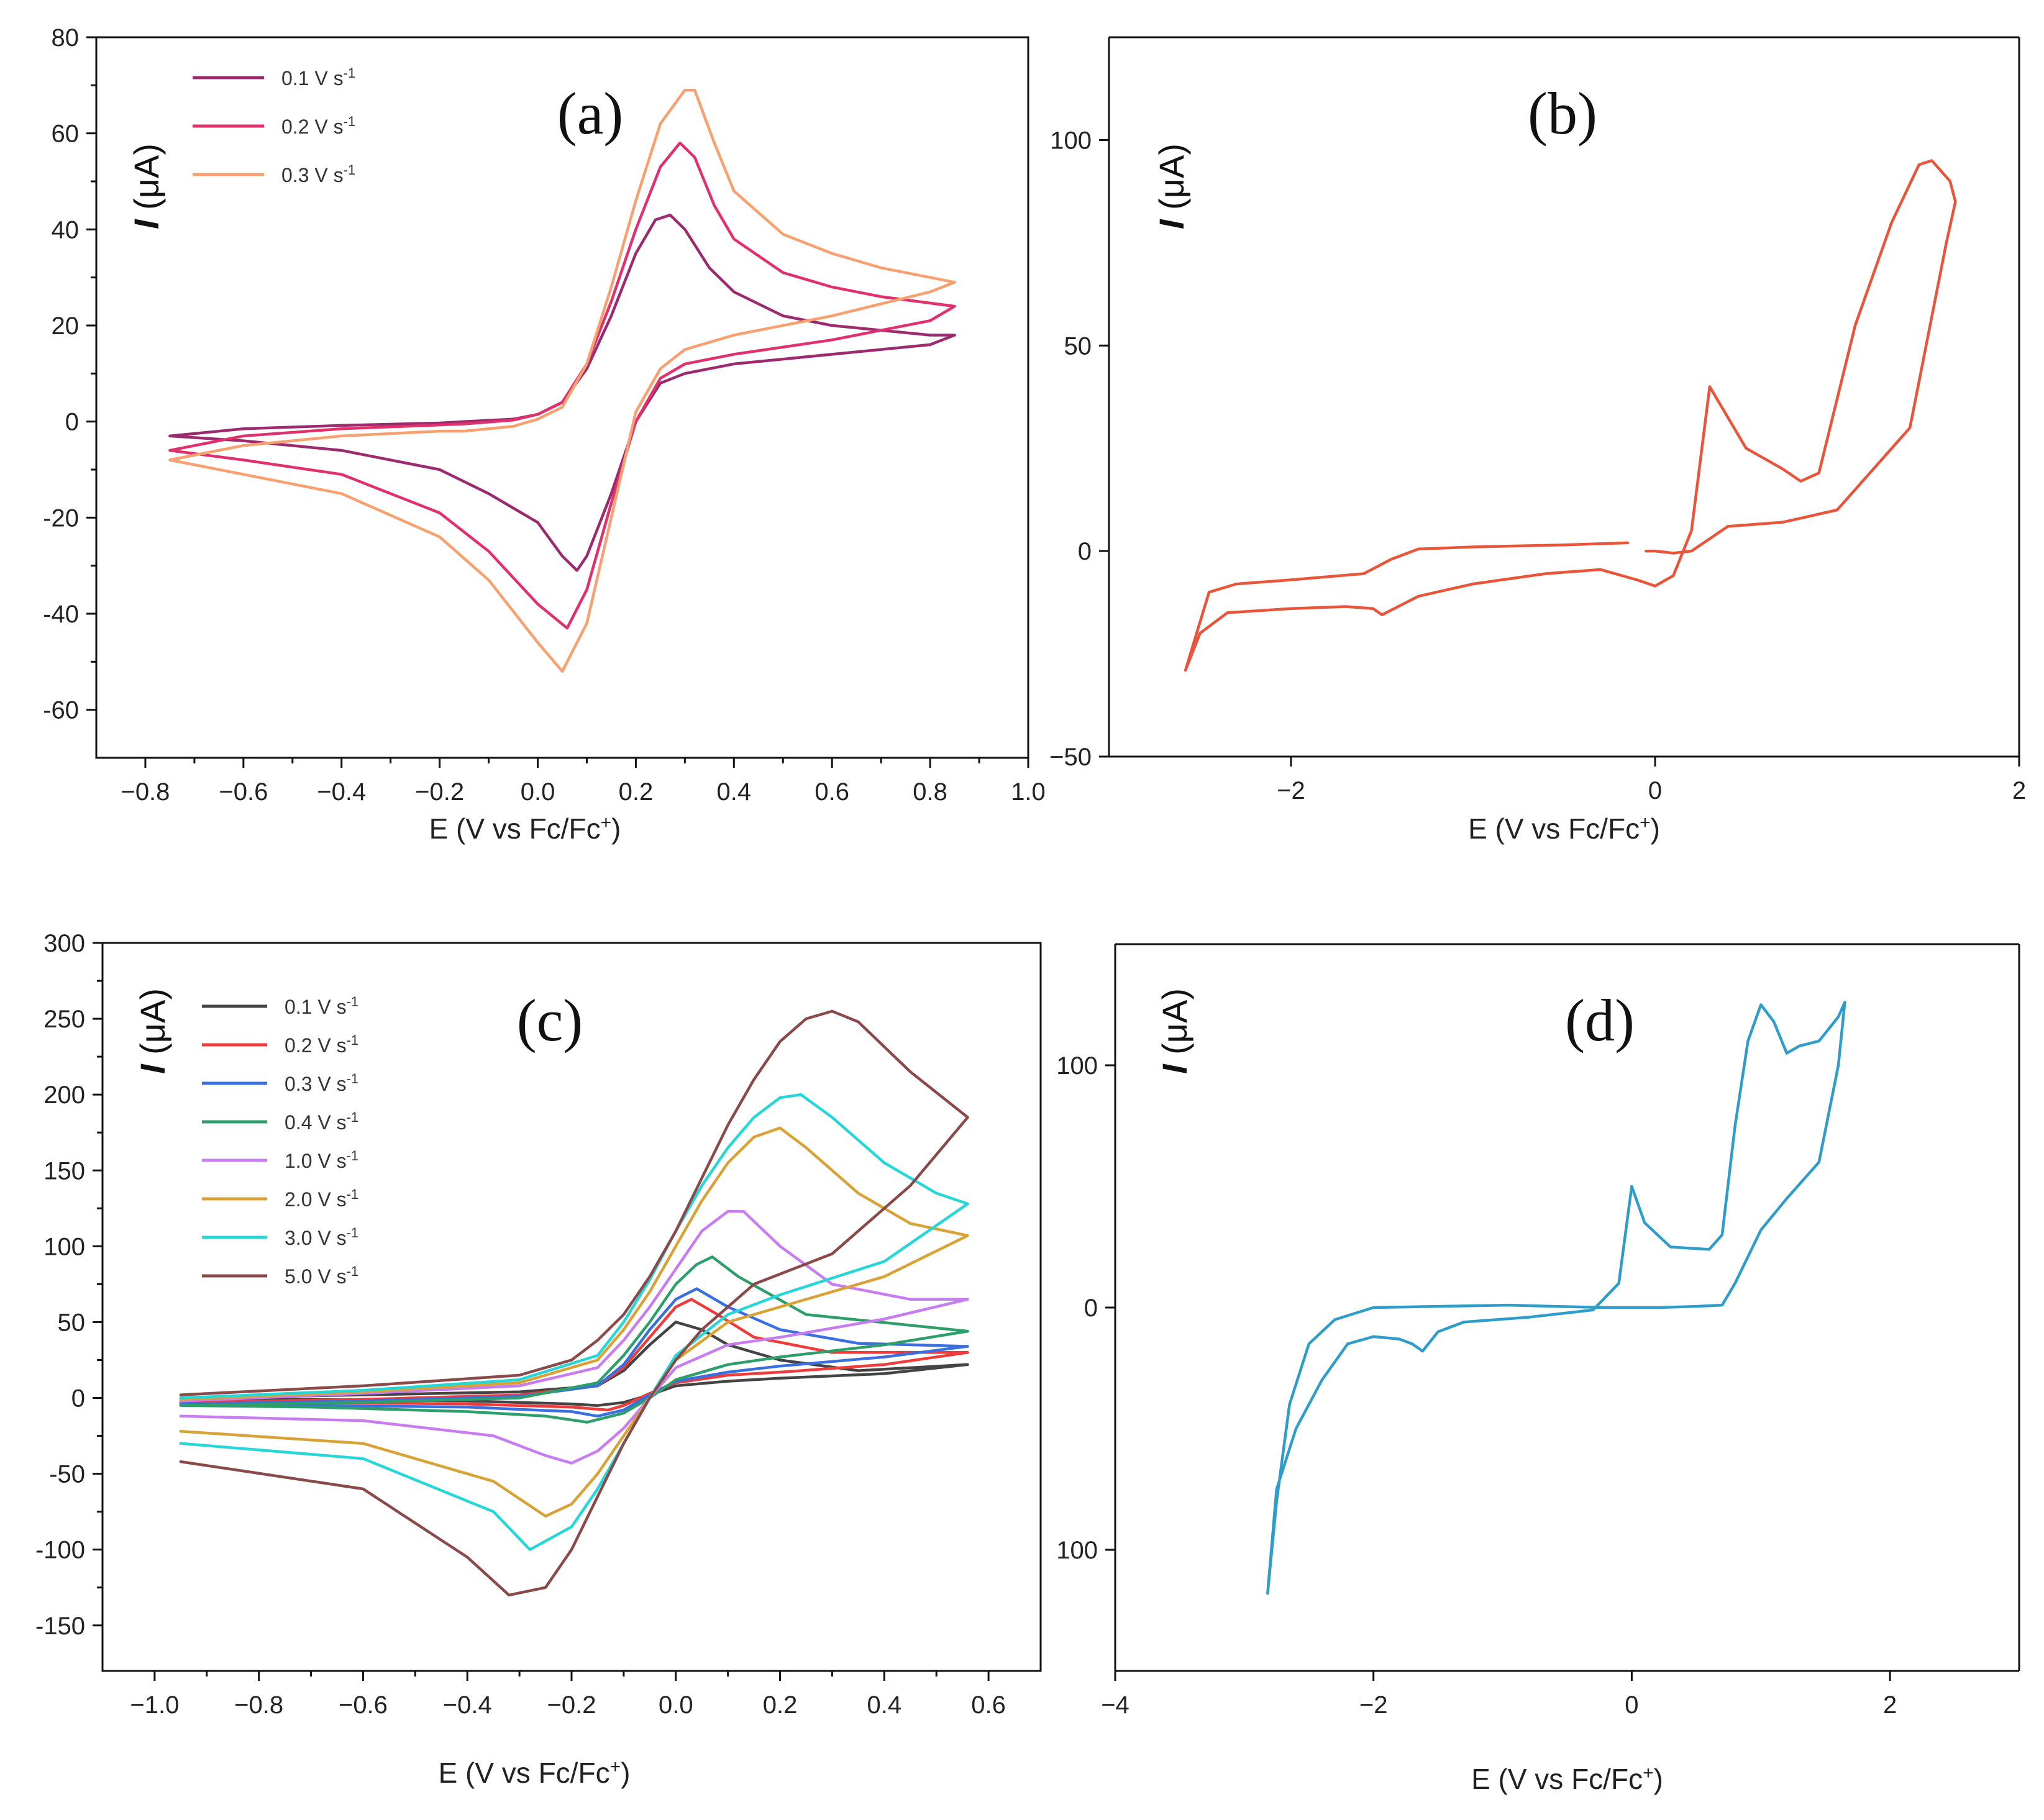  I want to click on legend: 0.1 V s-1 0.2 V s-1 0.3 V s-1, so click(274, 126).